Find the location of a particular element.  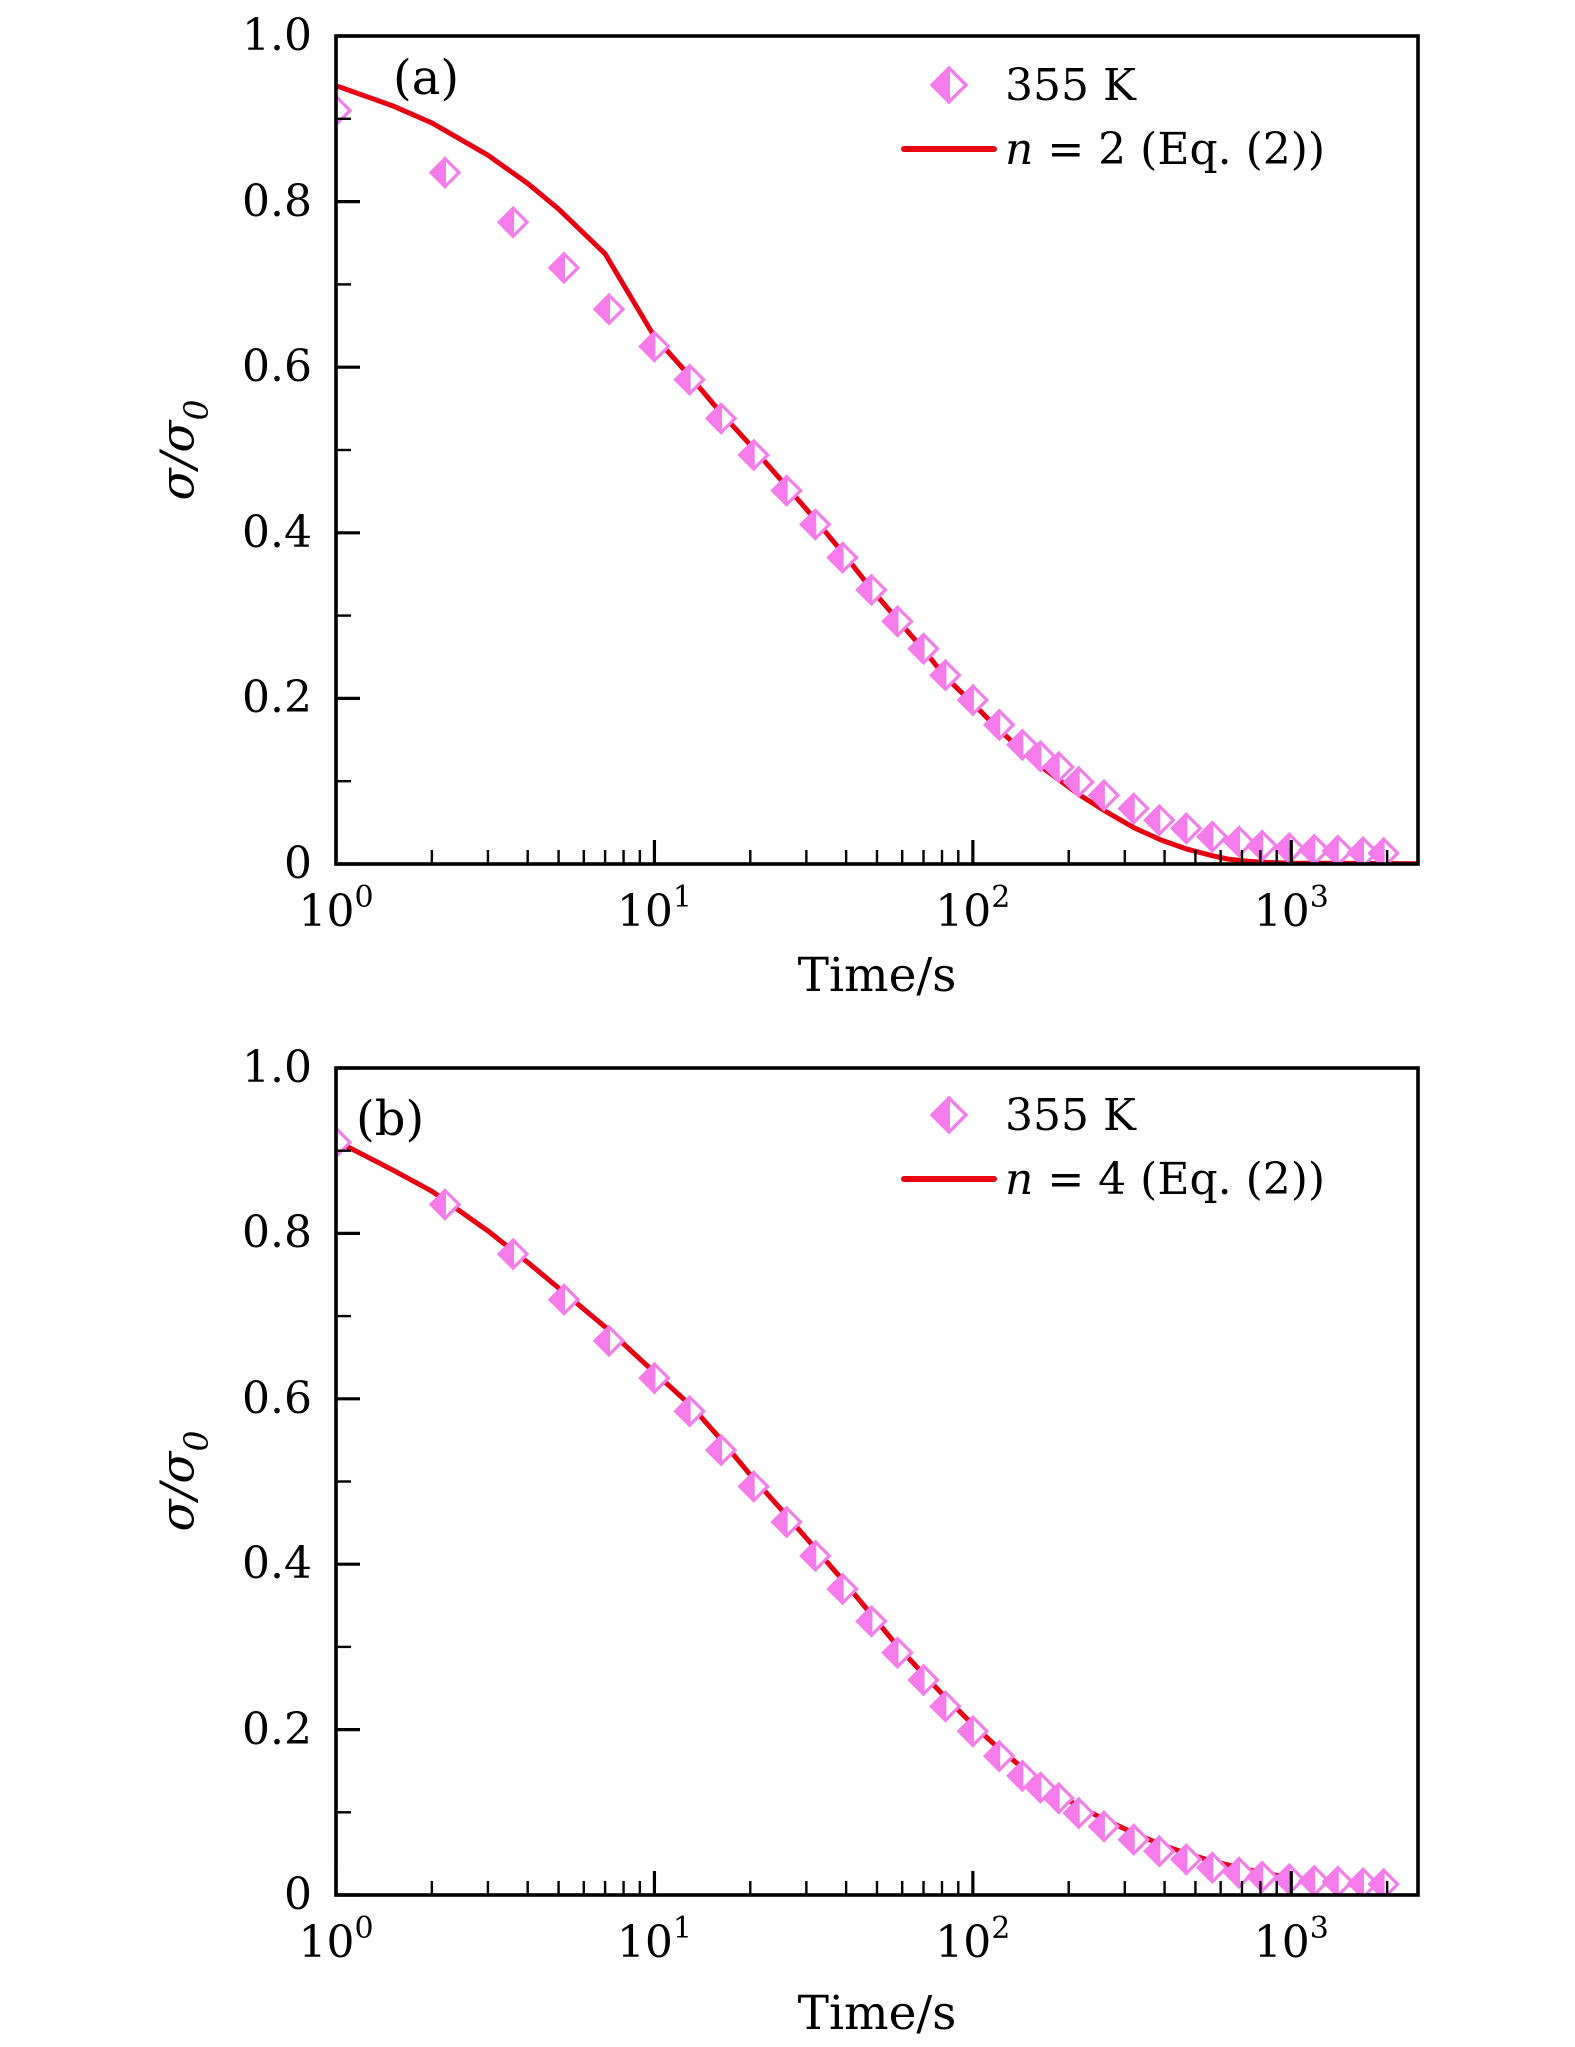

legend-item-fit: n = 4 (Eq. (2)) is located at coordinates (1109, 1179).